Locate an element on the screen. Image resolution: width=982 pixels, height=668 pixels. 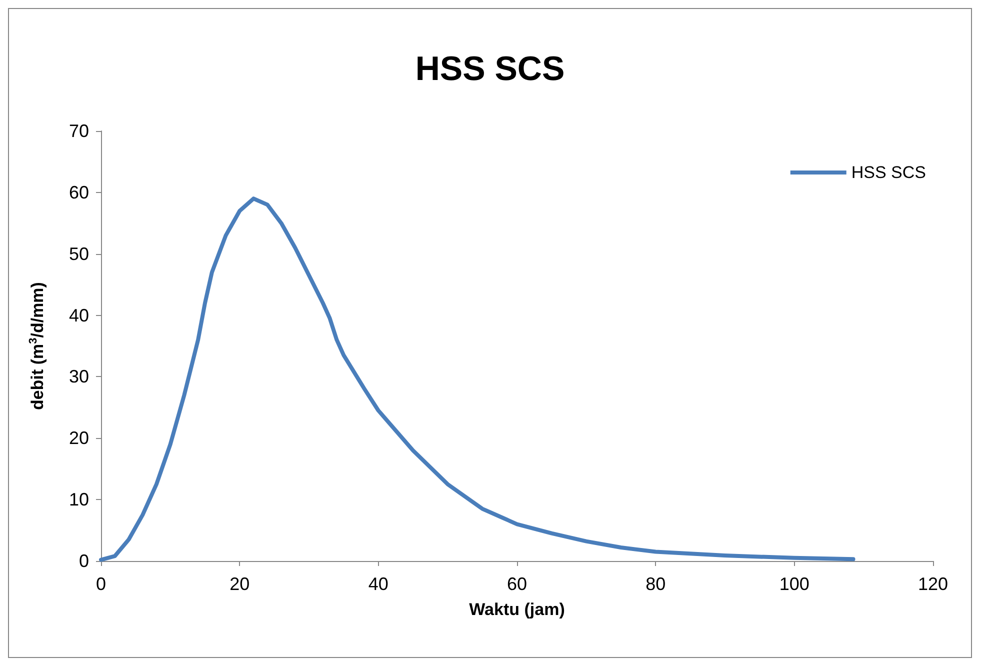
y-tick-label: 10 is located at coordinates (78, 500).